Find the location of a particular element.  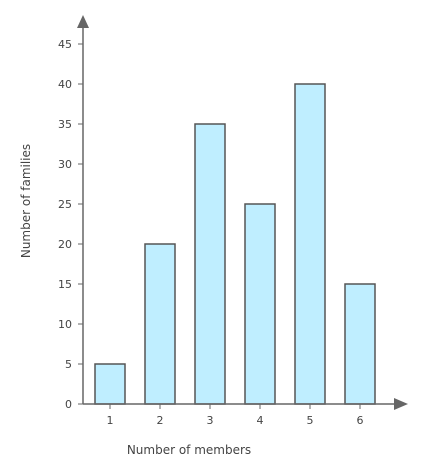

y-axis-label: Number of families is located at coordinates (26, 201).